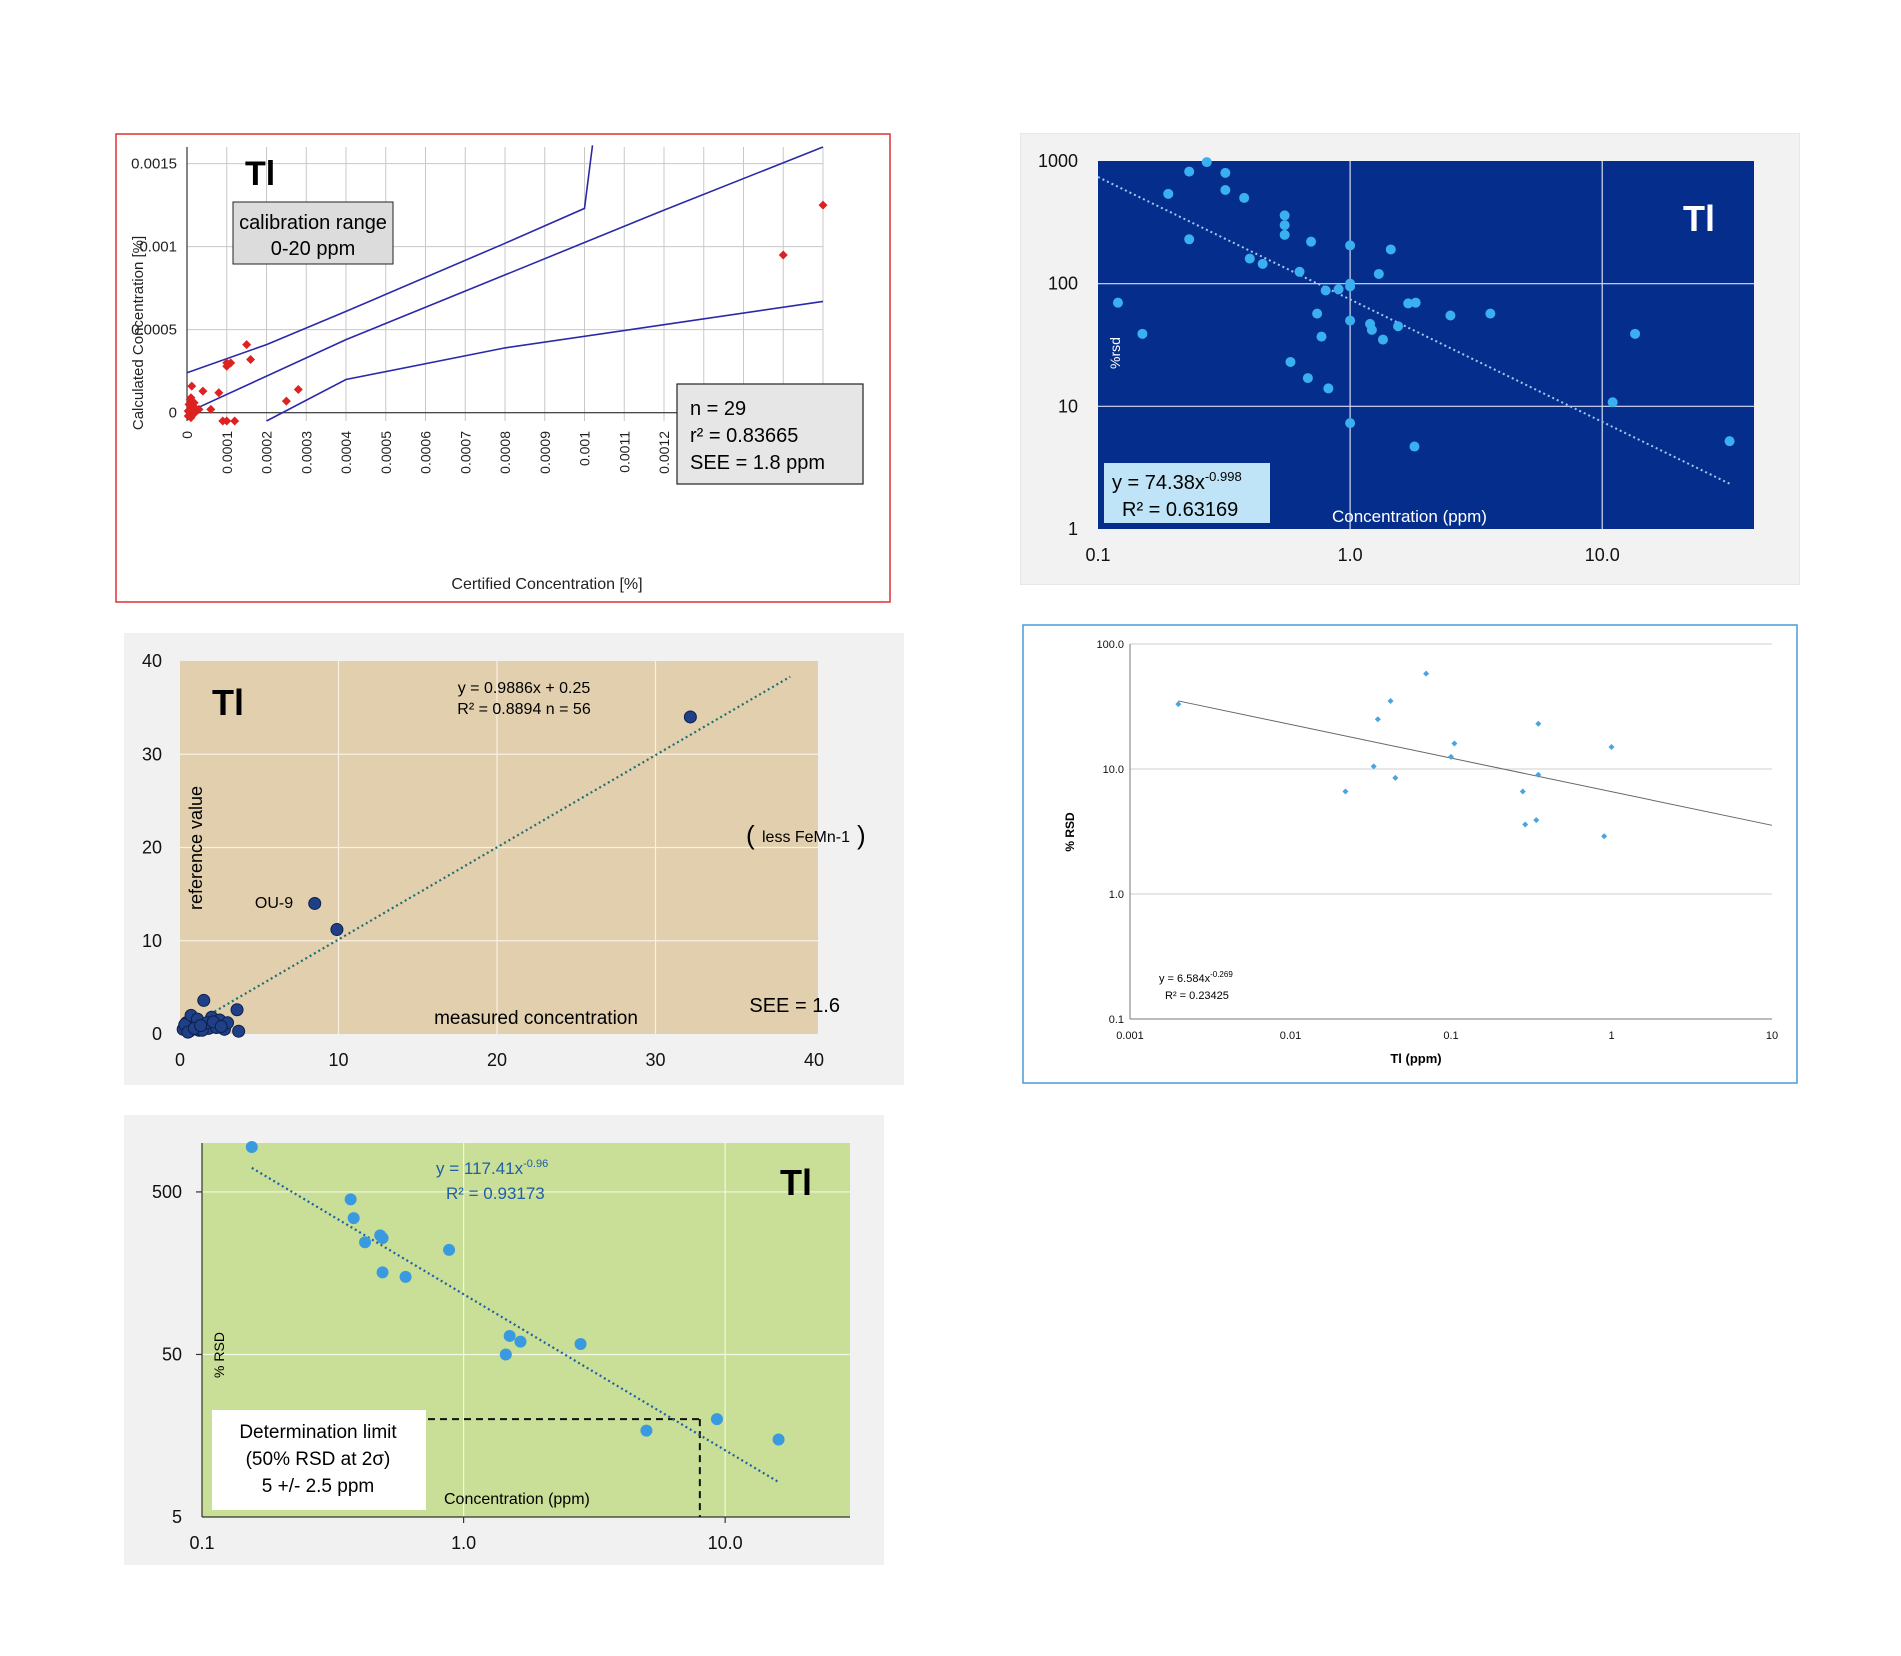 The width and height of the screenshot is (1901, 1656). What do you see at coordinates (545, 452) in the screenshot?
I see `x-tick-label: 0.0009` at bounding box center [545, 452].